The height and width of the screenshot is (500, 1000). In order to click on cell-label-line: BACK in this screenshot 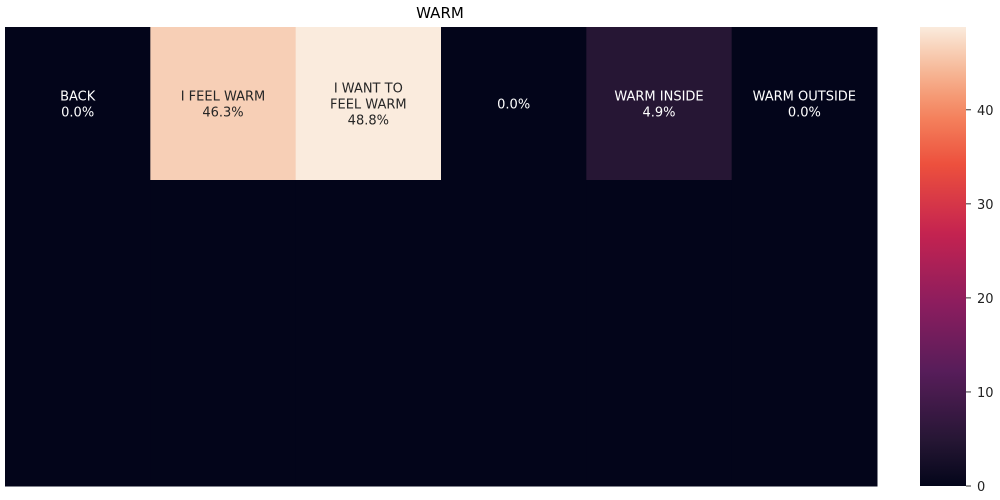, I will do `click(78, 97)`.